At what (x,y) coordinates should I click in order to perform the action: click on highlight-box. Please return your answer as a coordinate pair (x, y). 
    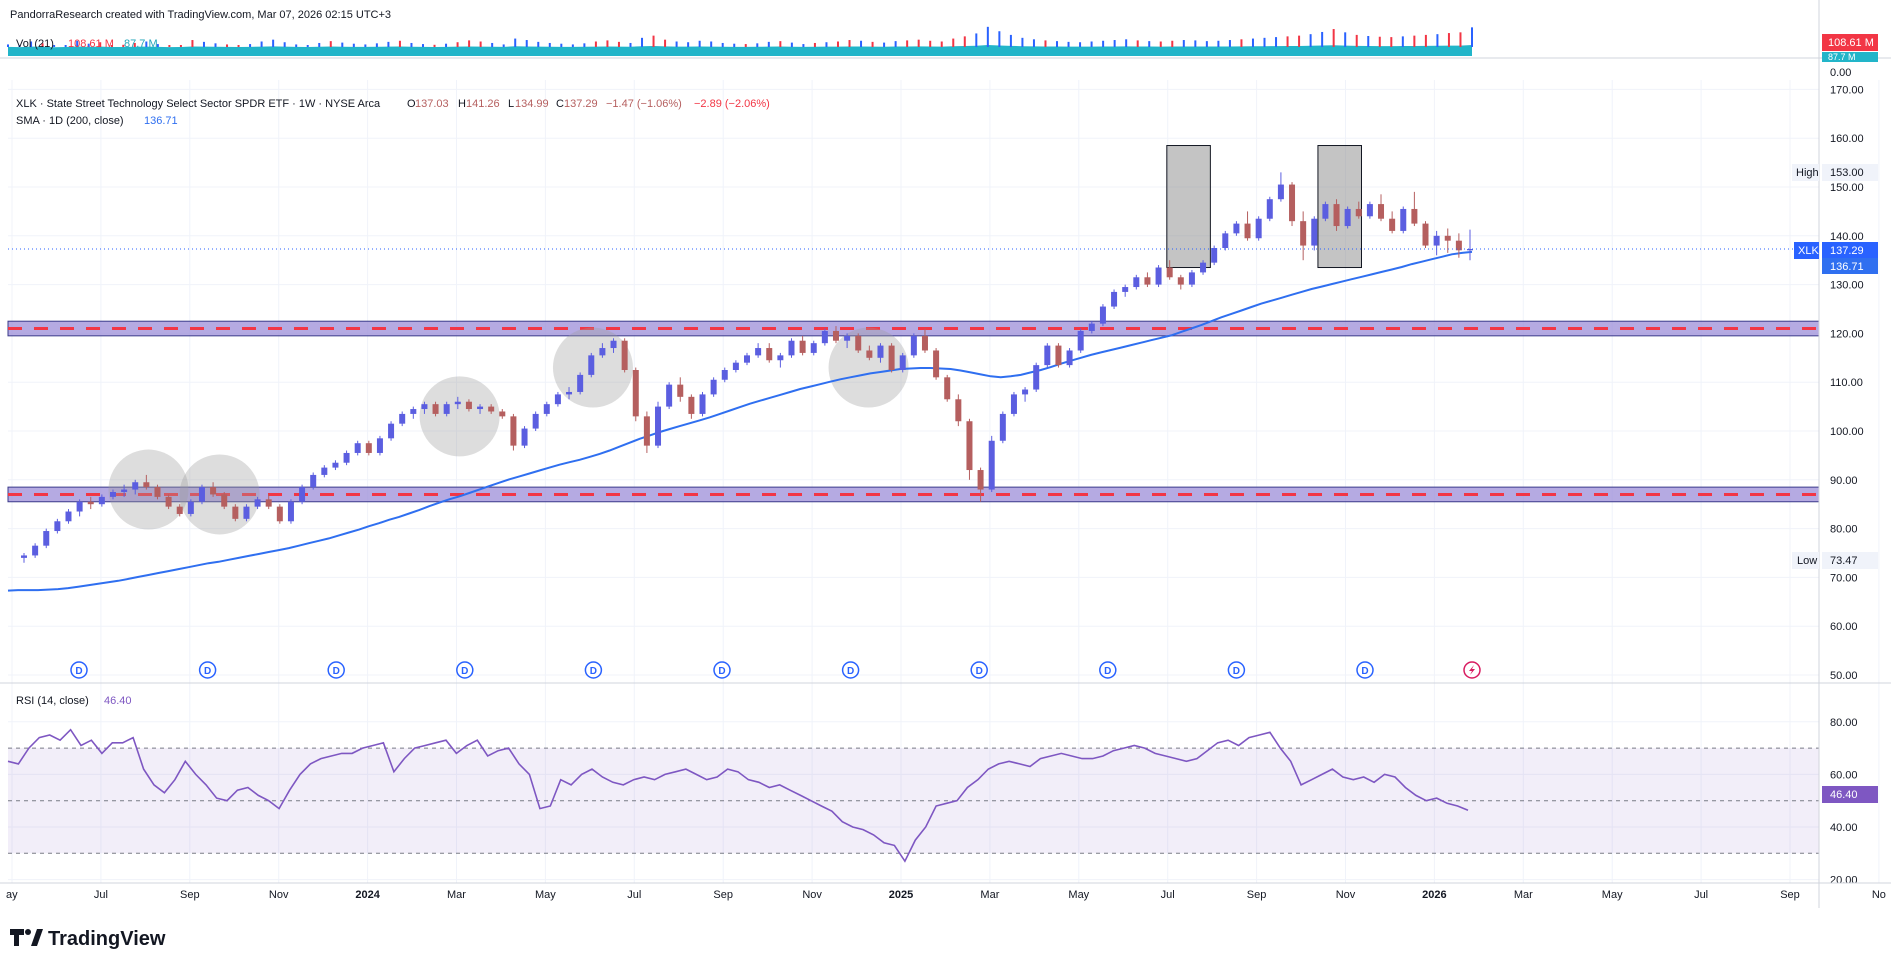
    Looking at the image, I should click on (1188, 207).